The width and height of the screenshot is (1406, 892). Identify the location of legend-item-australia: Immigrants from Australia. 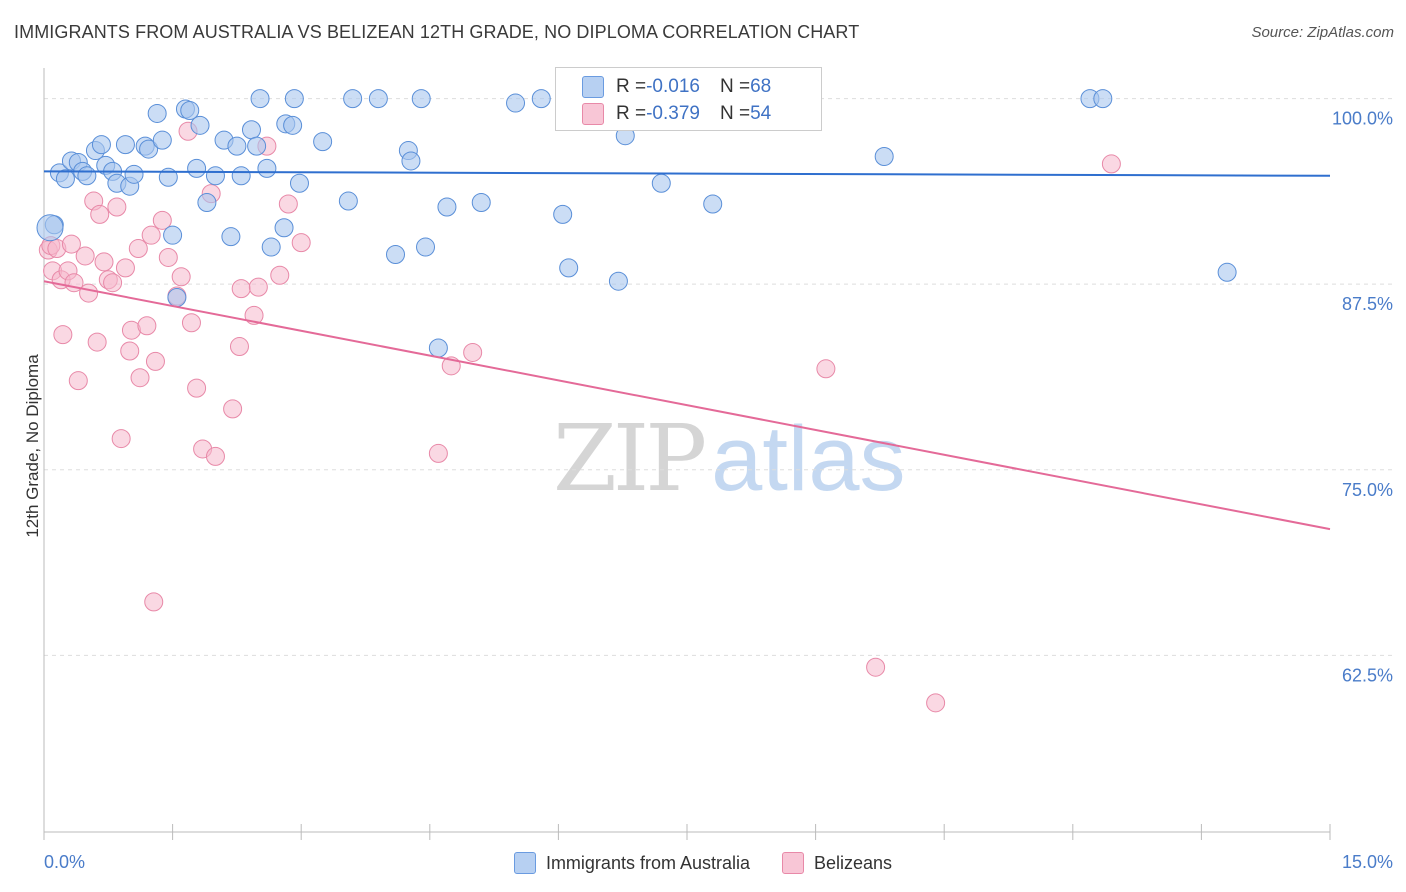
(631, 863).